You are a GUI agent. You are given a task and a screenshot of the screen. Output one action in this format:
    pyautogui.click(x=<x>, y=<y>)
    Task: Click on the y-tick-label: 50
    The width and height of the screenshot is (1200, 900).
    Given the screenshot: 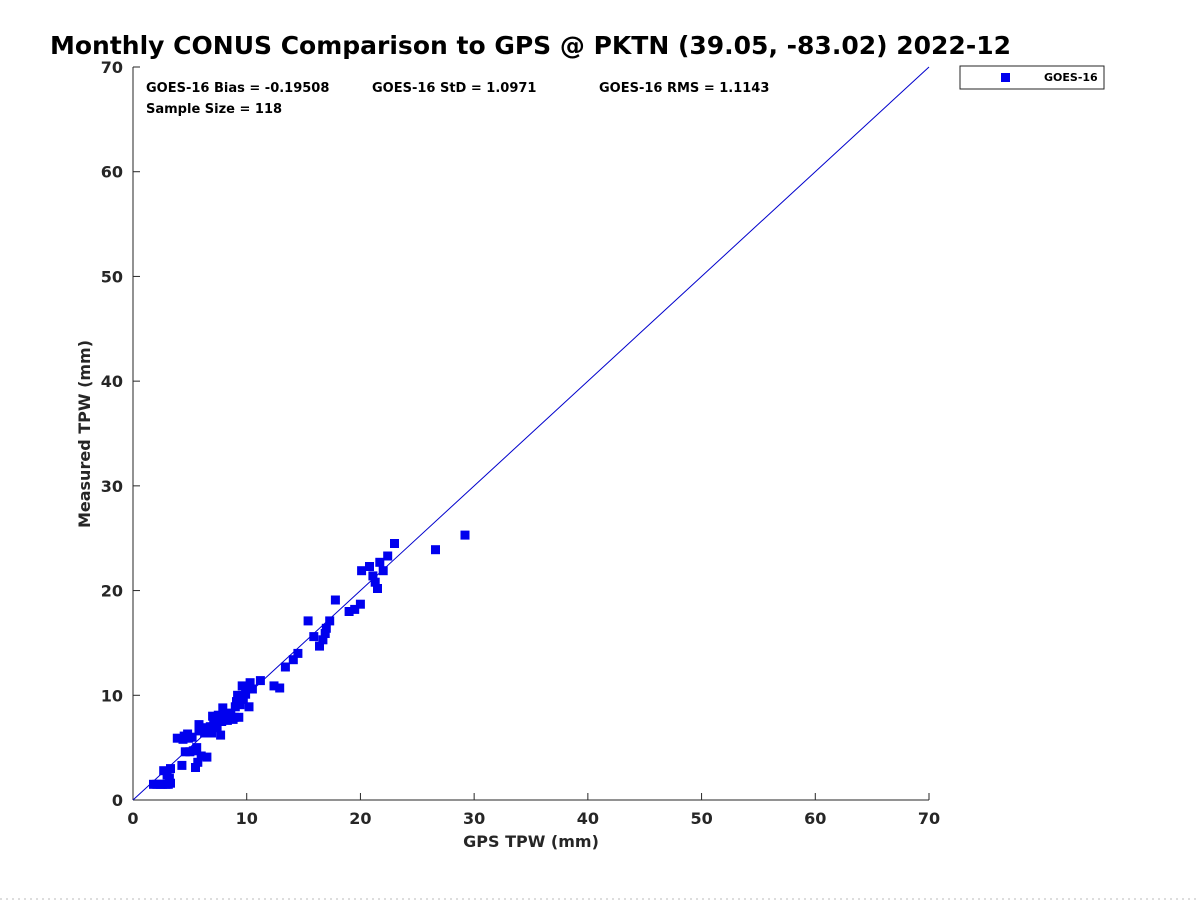 What is the action you would take?
    pyautogui.click(x=112, y=276)
    